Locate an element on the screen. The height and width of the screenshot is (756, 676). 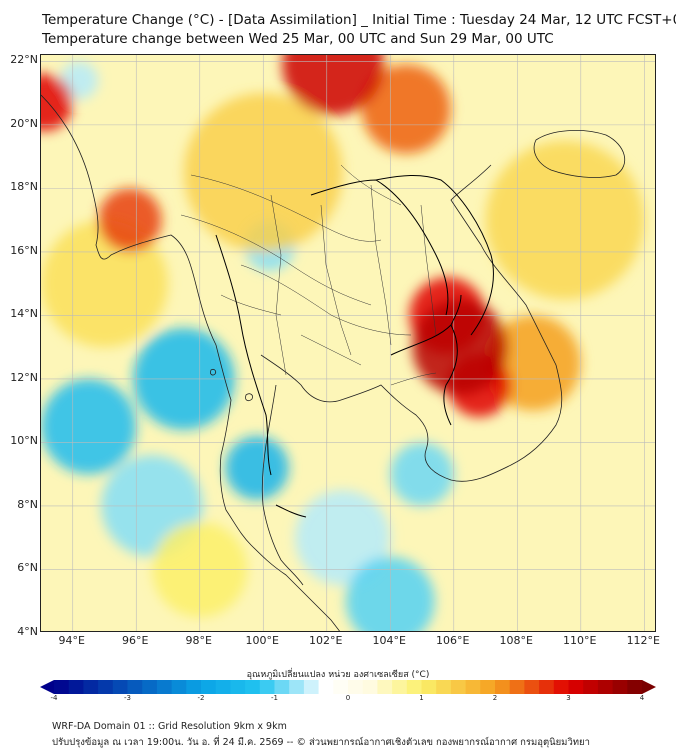
coastline-peninsula is located at coordinates (282, 485).